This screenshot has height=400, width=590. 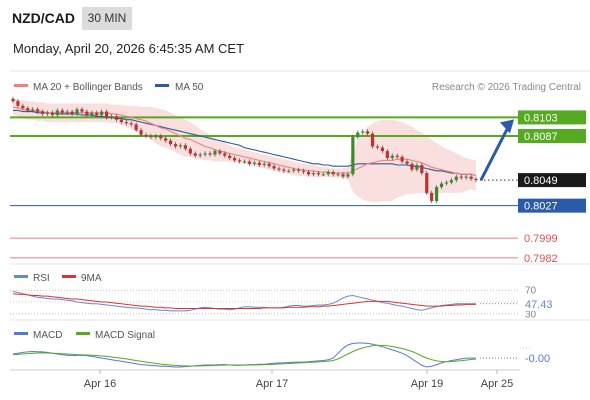 What do you see at coordinates (244, 301) in the screenshot?
I see `rsi-ma-line` at bounding box center [244, 301].